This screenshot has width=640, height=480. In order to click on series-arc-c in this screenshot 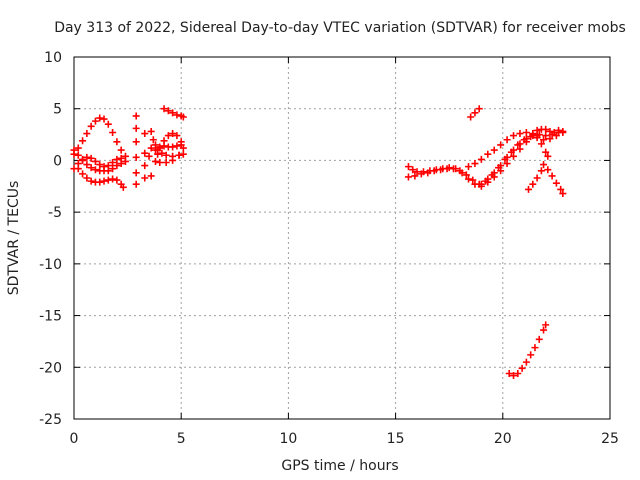, I will do `click(97, 163)`.